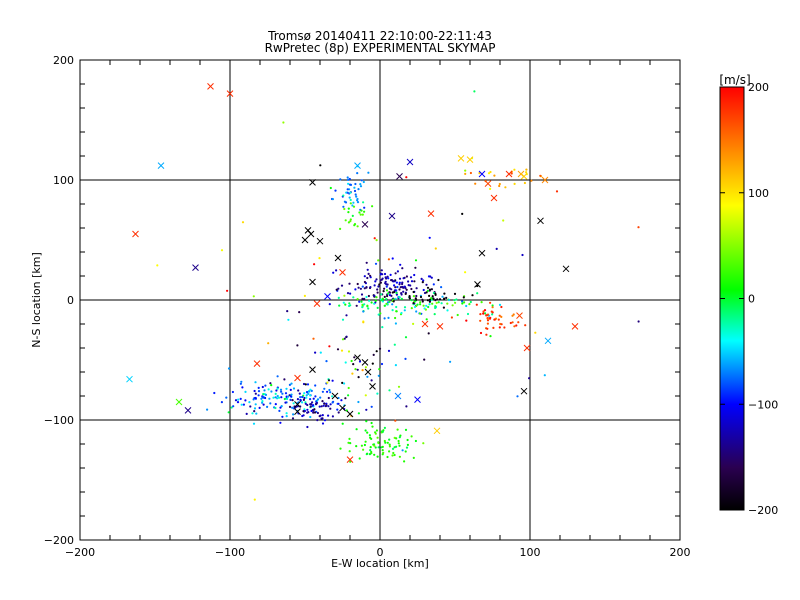  What do you see at coordinates (230, 552) in the screenshot?
I see `x-tick-label: −100` at bounding box center [230, 552].